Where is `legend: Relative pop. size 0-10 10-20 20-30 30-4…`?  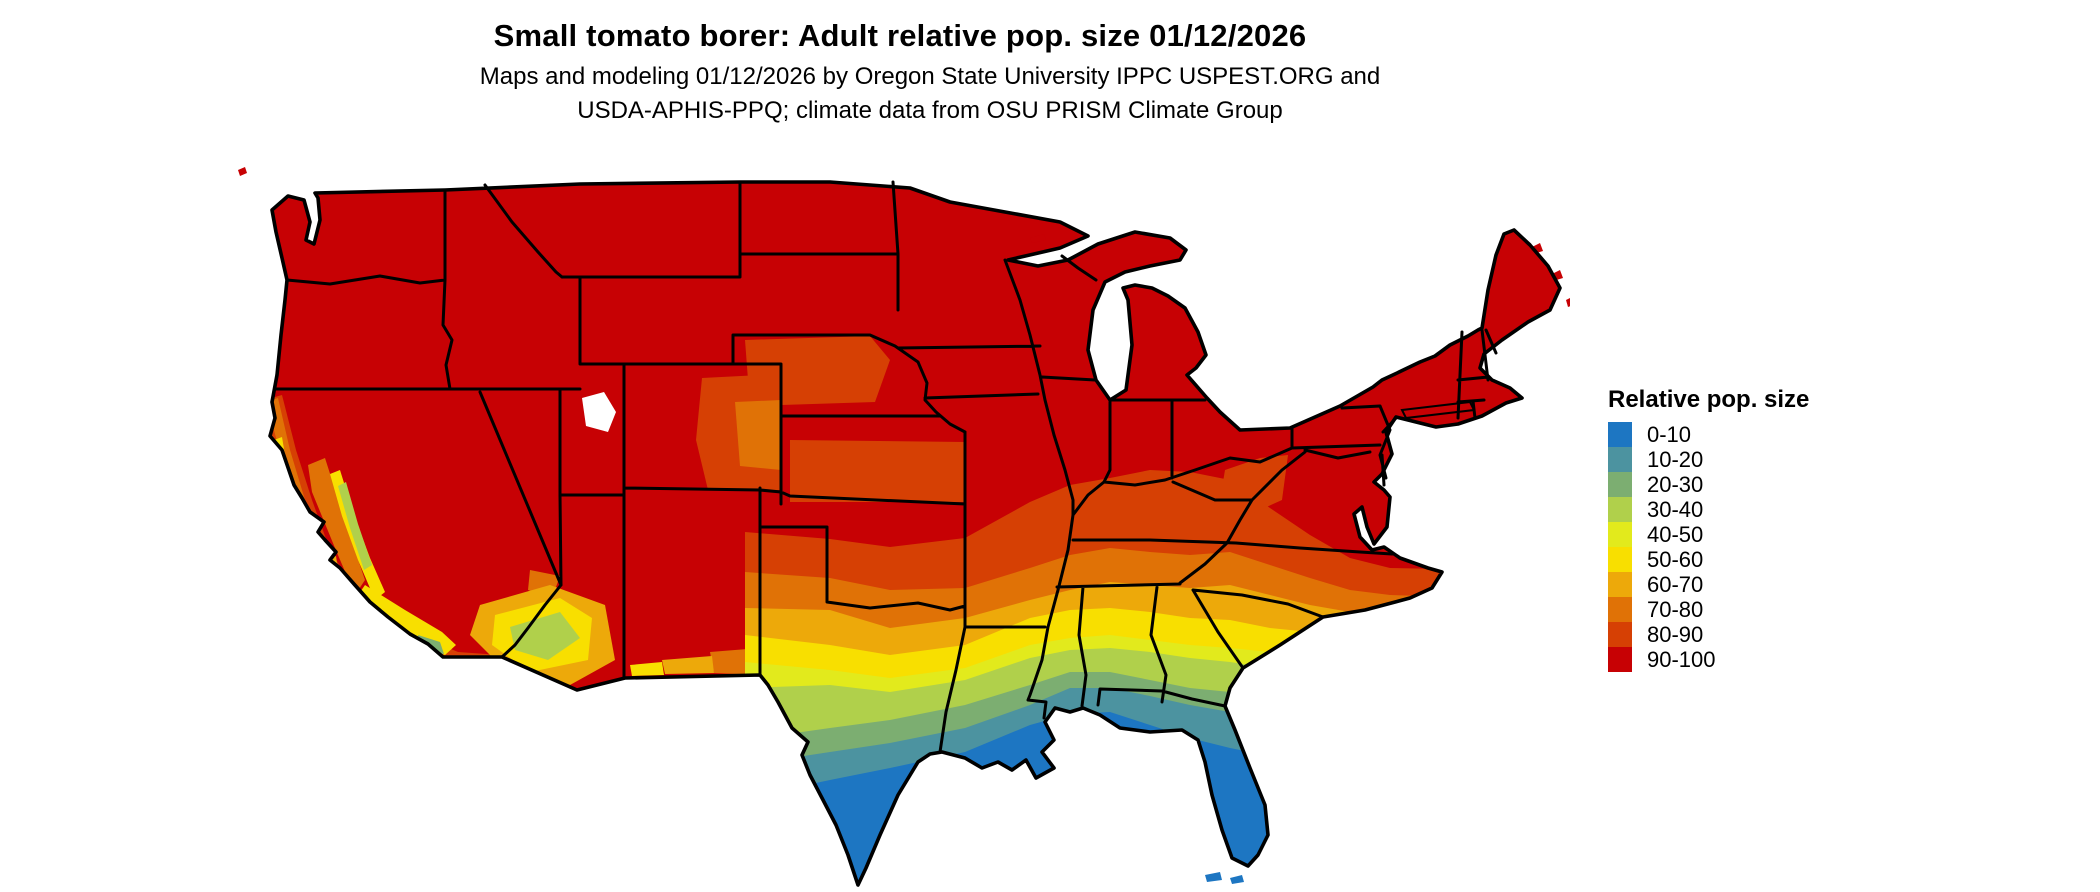
legend: Relative pop. size 0-10 10-20 20-30 30-4… is located at coordinates (1708, 529).